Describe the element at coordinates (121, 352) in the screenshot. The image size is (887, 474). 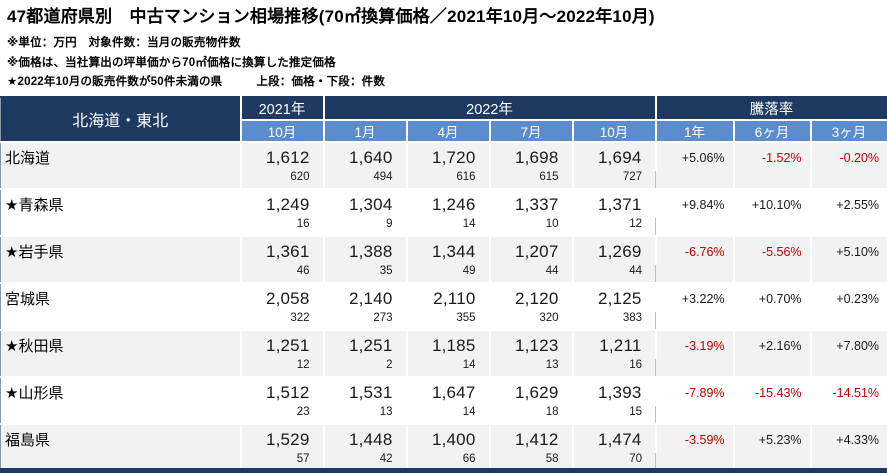
I see `prefecture-name: ★秋田県` at that location.